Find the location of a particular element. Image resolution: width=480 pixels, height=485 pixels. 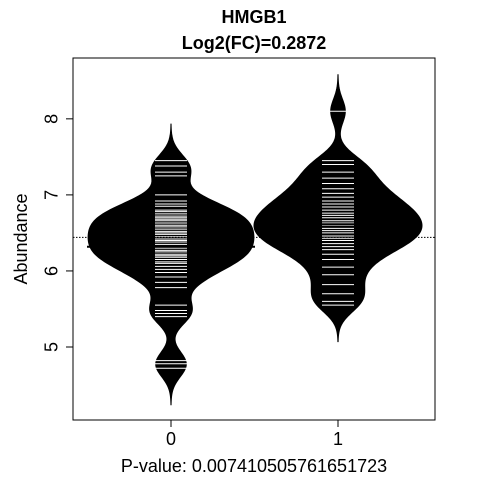

chart-title: HMGB1 is located at coordinates (253, 17).